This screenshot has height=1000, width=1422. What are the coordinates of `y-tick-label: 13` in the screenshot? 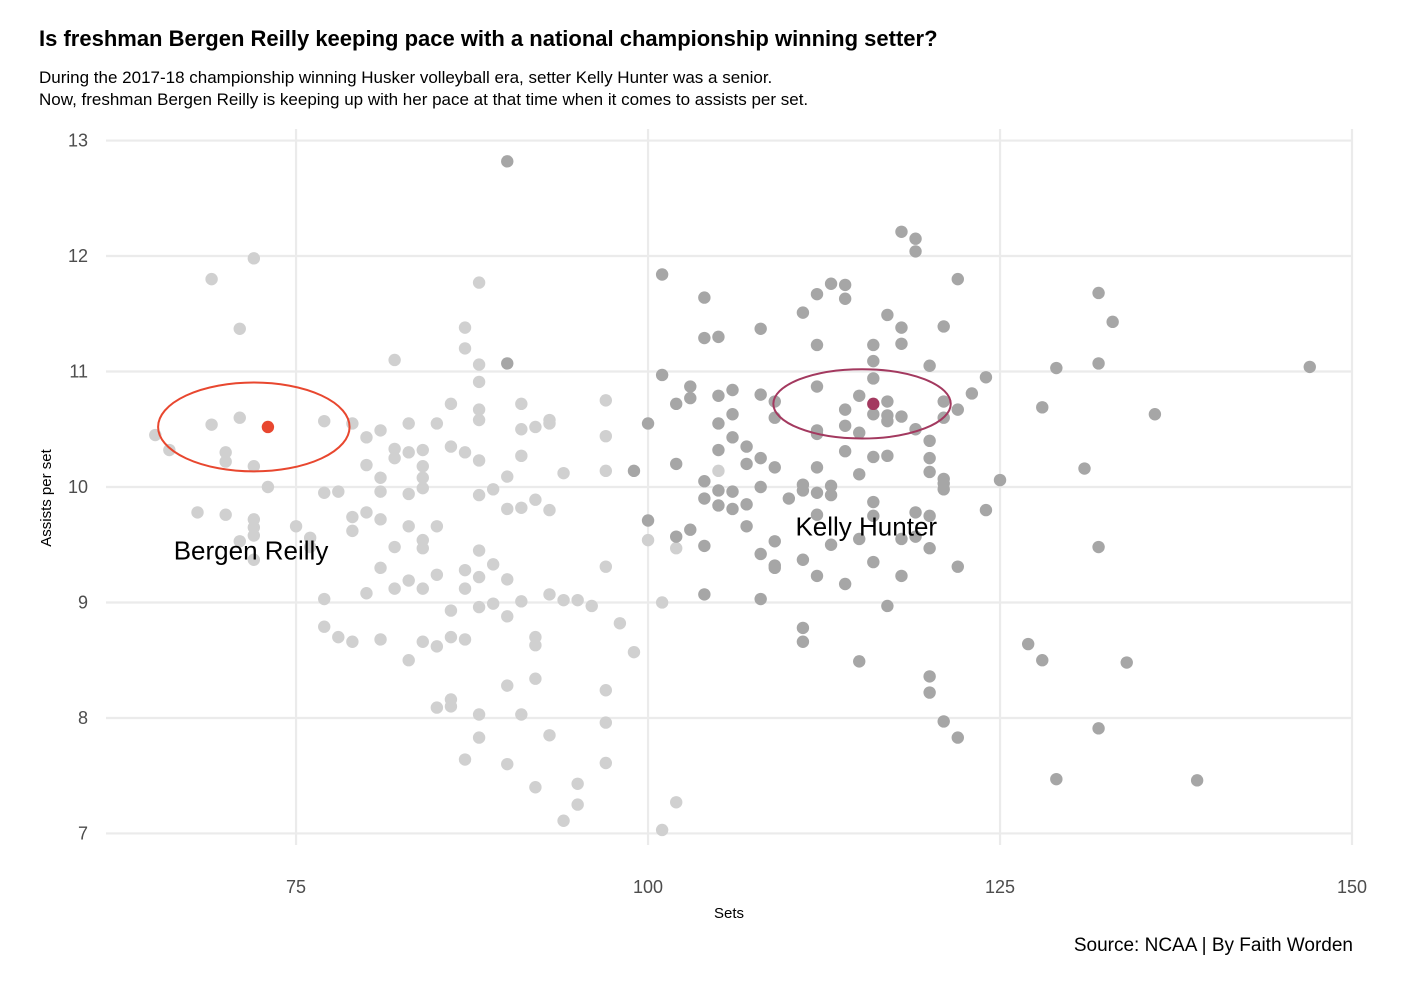 It's located at (78, 141).